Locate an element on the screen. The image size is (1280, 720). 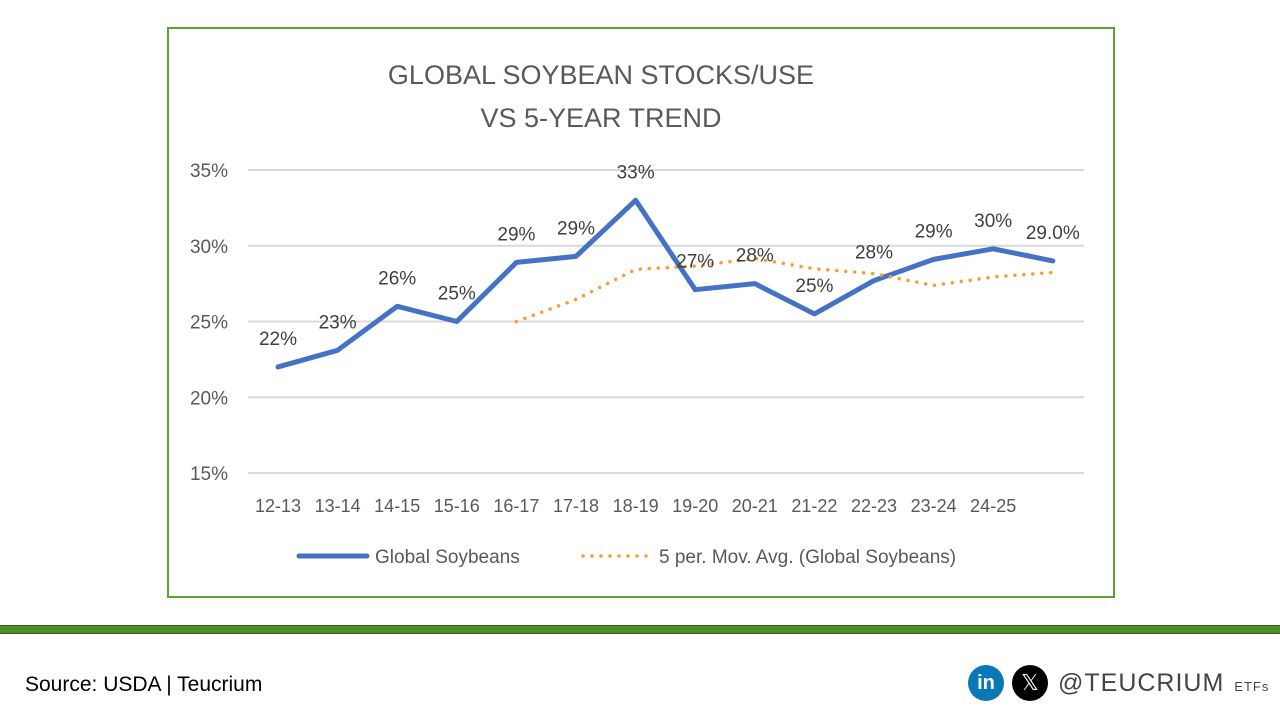
x-tick-label: 14-15 is located at coordinates (397, 506).